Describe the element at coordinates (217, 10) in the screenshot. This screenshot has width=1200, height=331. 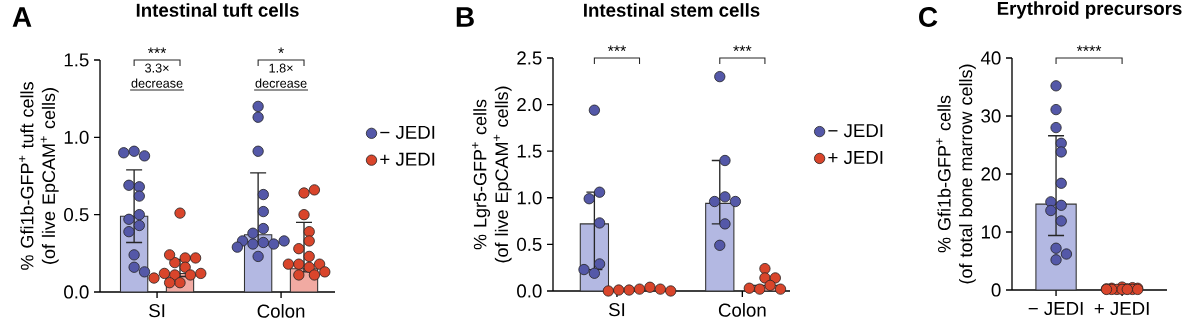
I see `chart-title: Intestinal tuft cells` at that location.